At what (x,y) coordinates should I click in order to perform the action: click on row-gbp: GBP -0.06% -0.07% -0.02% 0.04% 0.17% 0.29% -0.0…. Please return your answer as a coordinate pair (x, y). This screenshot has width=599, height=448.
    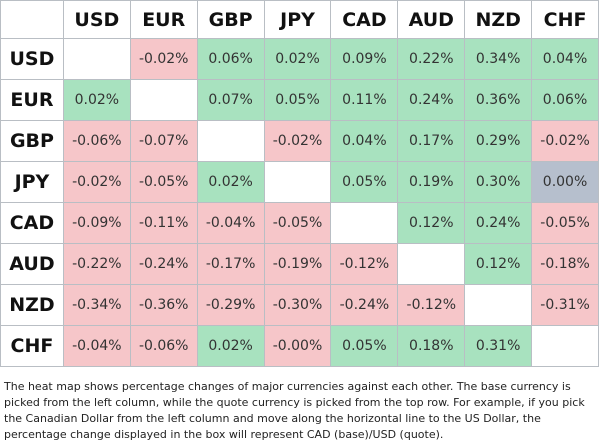
    Looking at the image, I should click on (299, 141).